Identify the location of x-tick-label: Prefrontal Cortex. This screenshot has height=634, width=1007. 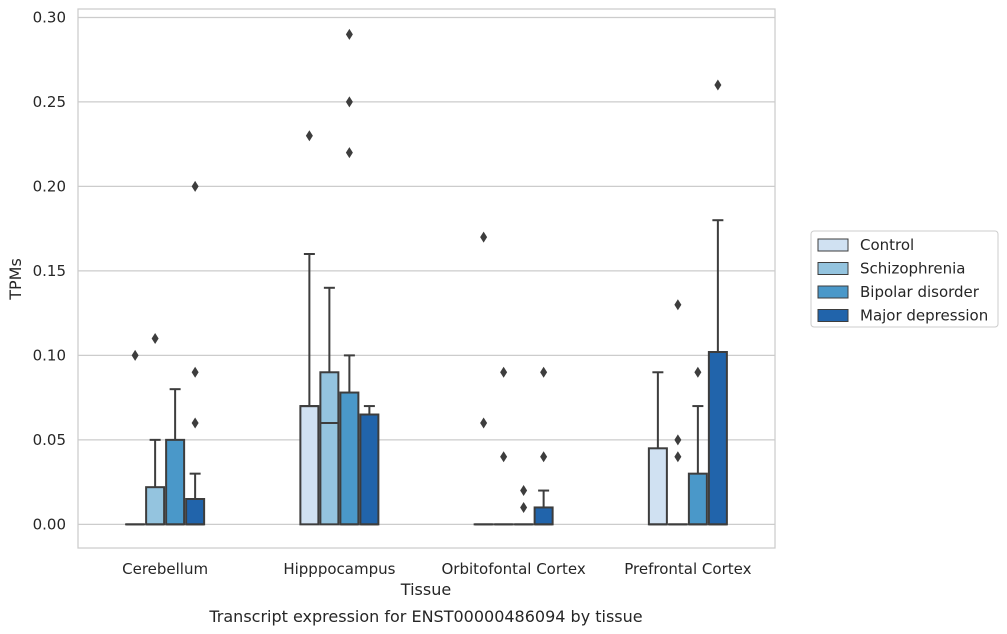
(687, 569).